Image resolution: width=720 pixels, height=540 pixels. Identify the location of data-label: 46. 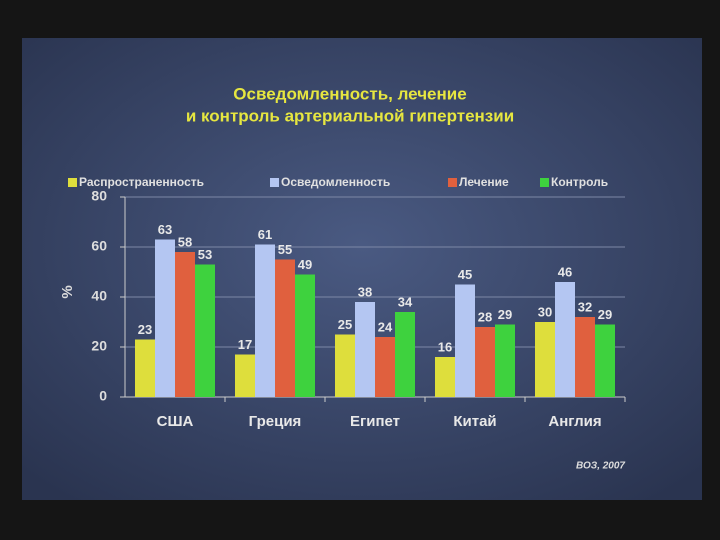
(565, 271).